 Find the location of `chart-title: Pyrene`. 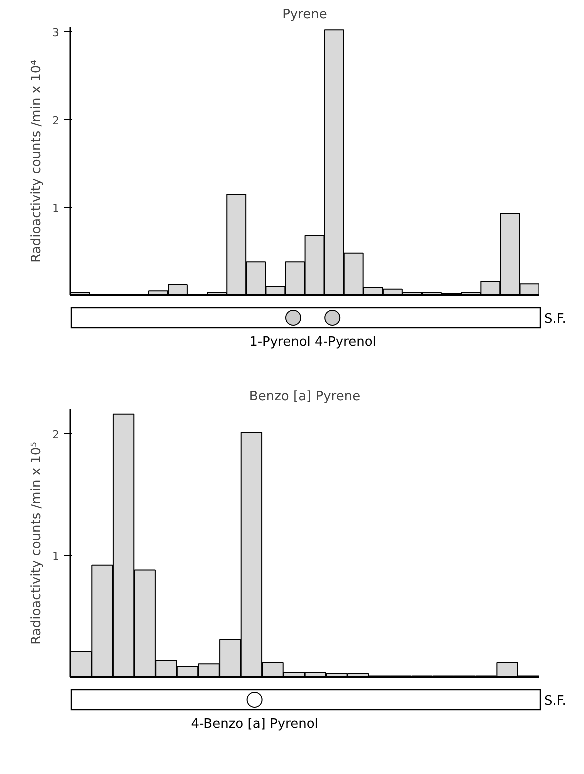

chart-title: Pyrene is located at coordinates (305, 15).